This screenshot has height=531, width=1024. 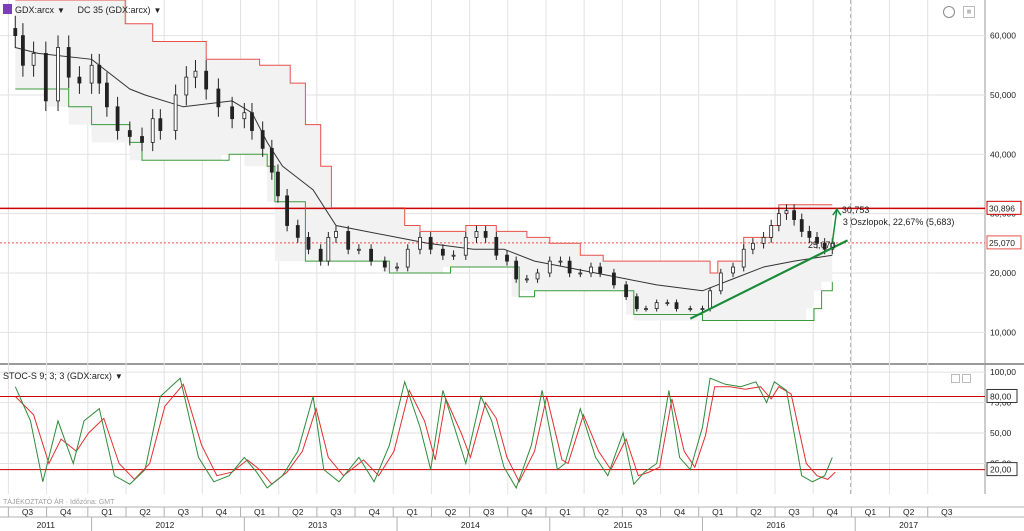 I want to click on stoch-level-label: 20,00, so click(x=1001, y=470).